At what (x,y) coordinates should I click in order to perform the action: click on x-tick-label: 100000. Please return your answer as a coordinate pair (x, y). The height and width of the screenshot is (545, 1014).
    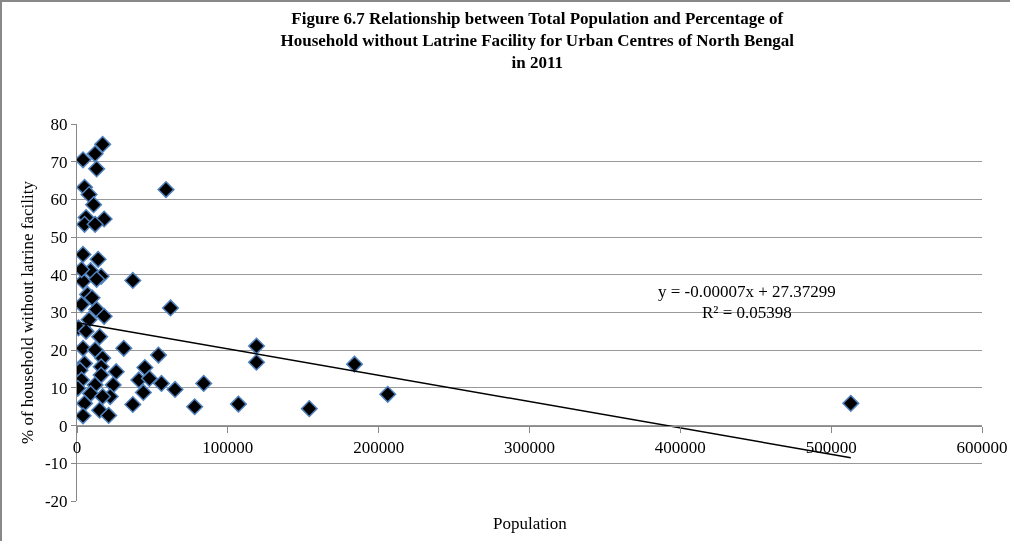
    Looking at the image, I should click on (228, 447).